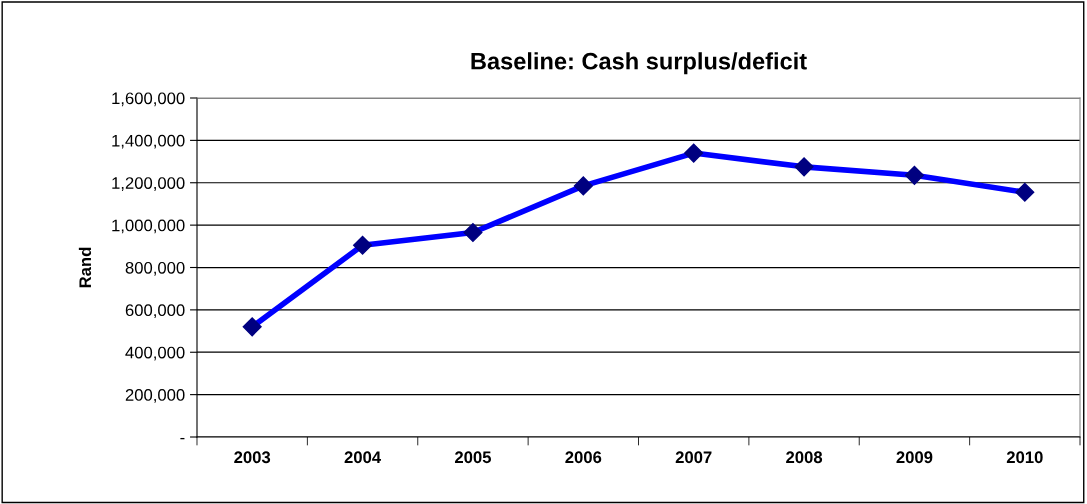  I want to click on y-tick-label: 1,200,000, so click(148, 184).